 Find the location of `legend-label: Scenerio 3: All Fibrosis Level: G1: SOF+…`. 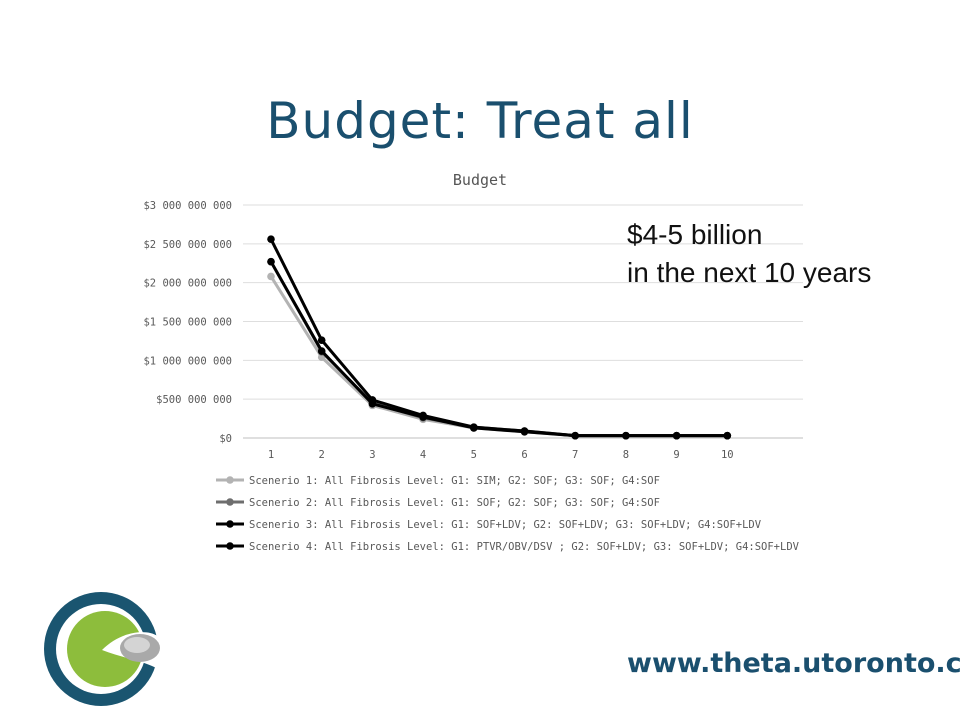

legend-label: Scenerio 3: All Fibrosis Level: G1: SOF+… is located at coordinates (505, 525).